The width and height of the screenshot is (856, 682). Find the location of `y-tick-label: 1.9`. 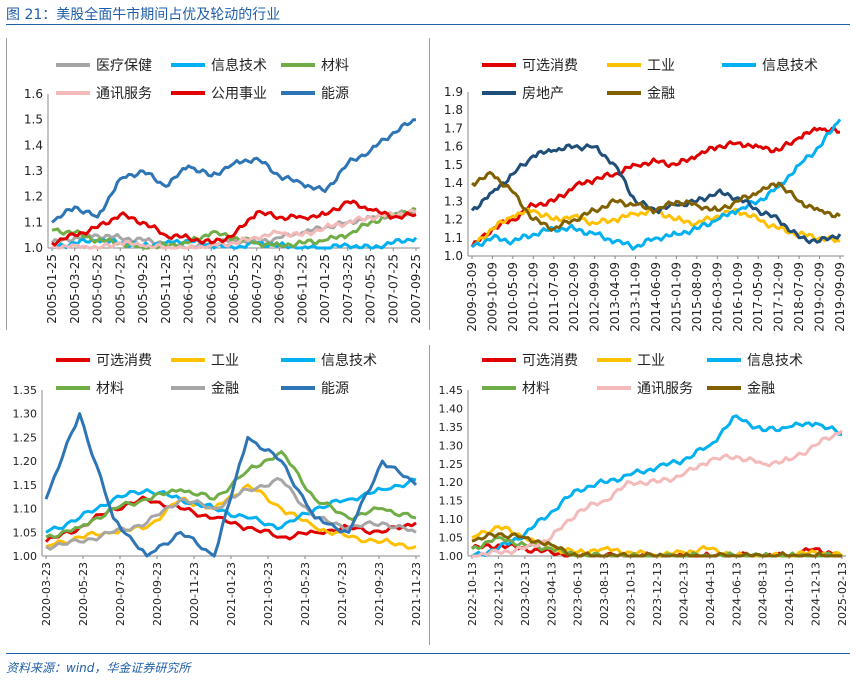

y-tick-label: 1.9 is located at coordinates (453, 92).